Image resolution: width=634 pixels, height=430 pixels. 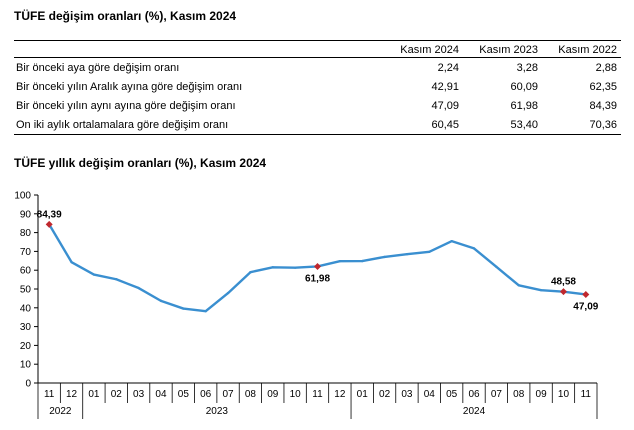 I want to click on y-tick-label: 100, so click(x=22, y=196).